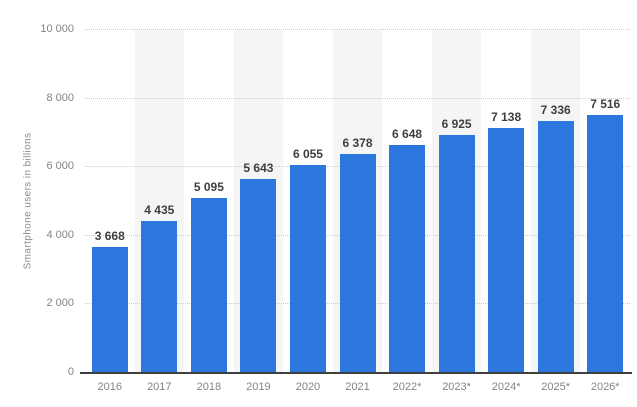 Image resolution: width=637 pixels, height=407 pixels. I want to click on y-tick-label: 2 000, so click(60, 303).